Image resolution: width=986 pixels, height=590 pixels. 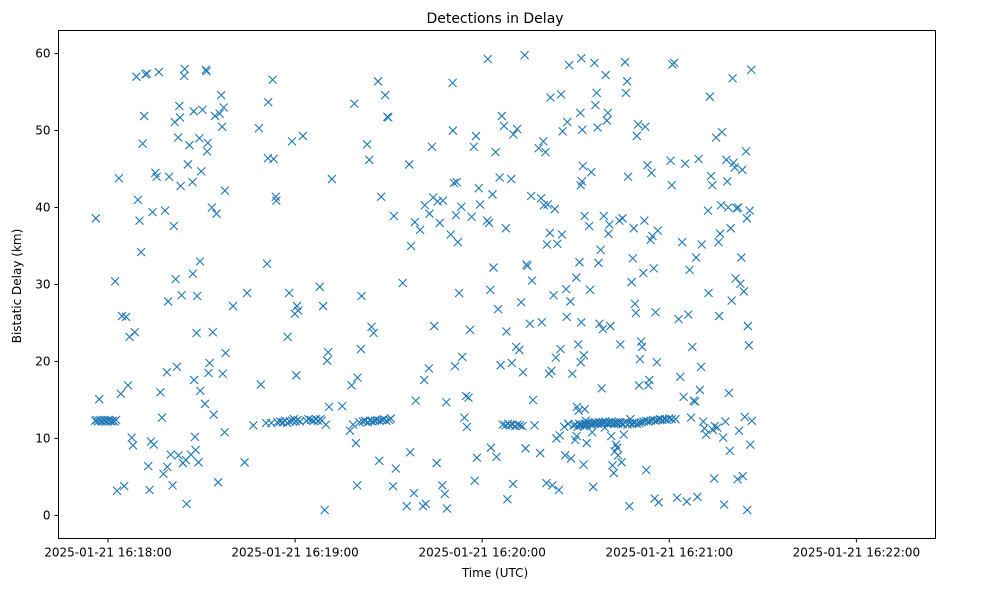 I want to click on y-axis-title: Bistatic Delay (km), so click(x=17, y=286).